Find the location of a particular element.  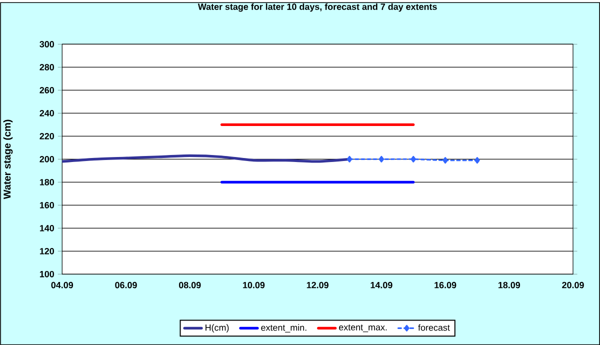

x-tick-label: 08.09 is located at coordinates (190, 285).